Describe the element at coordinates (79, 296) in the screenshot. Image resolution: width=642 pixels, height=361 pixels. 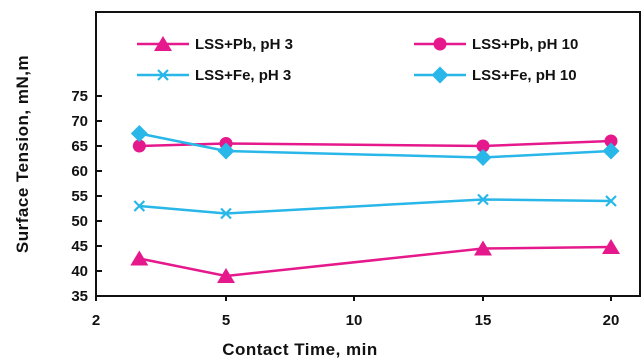
I see `y-tick-label: 35` at that location.